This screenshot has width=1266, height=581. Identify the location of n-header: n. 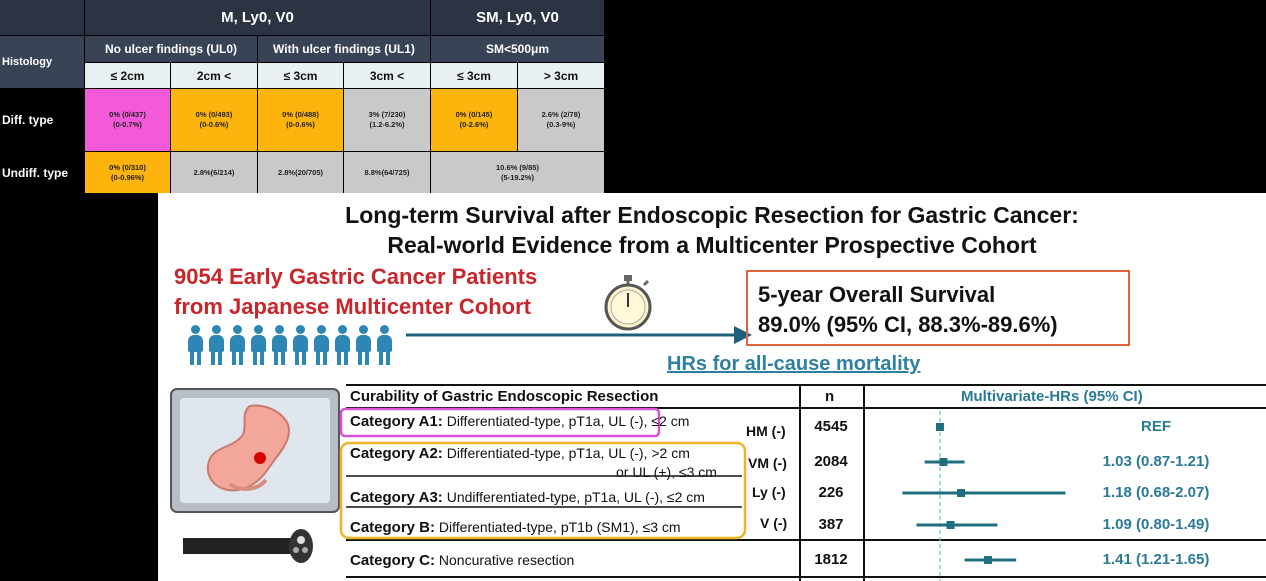
(830, 396).